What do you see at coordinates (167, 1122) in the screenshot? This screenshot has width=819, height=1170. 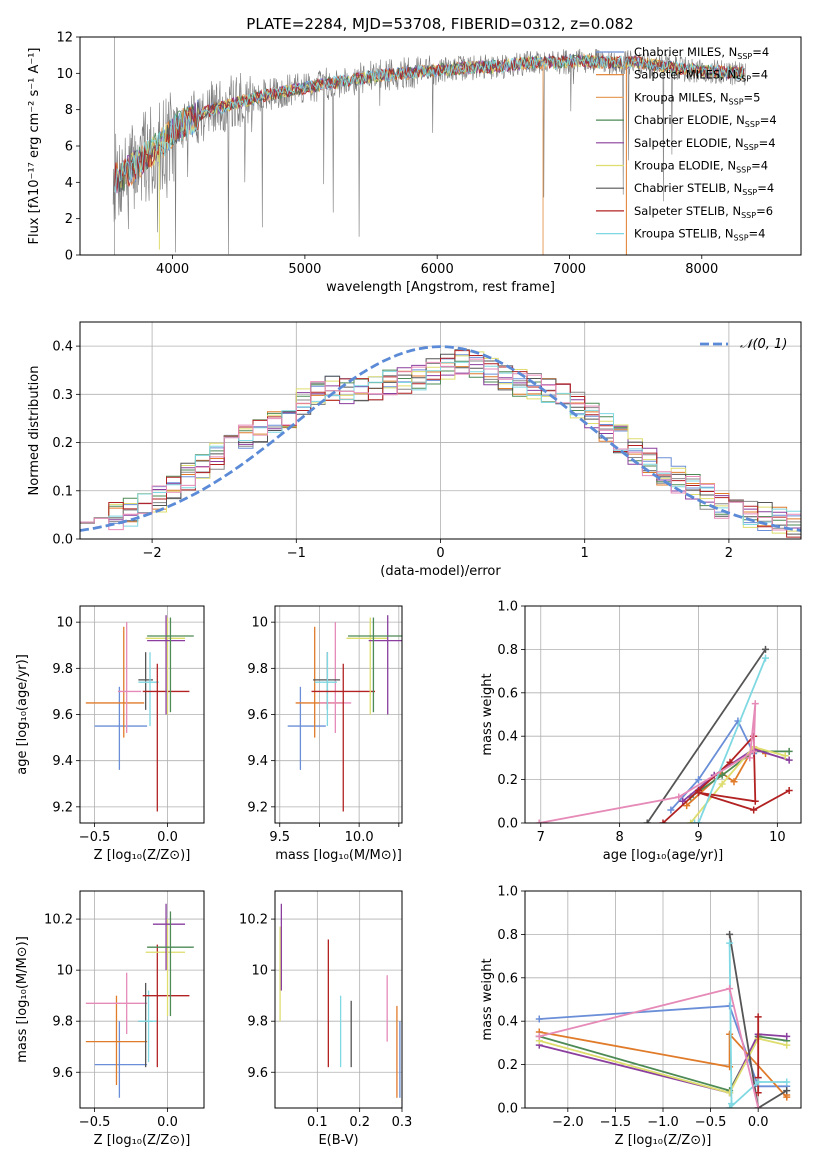 I see `x-tick-label: 0.0` at bounding box center [167, 1122].